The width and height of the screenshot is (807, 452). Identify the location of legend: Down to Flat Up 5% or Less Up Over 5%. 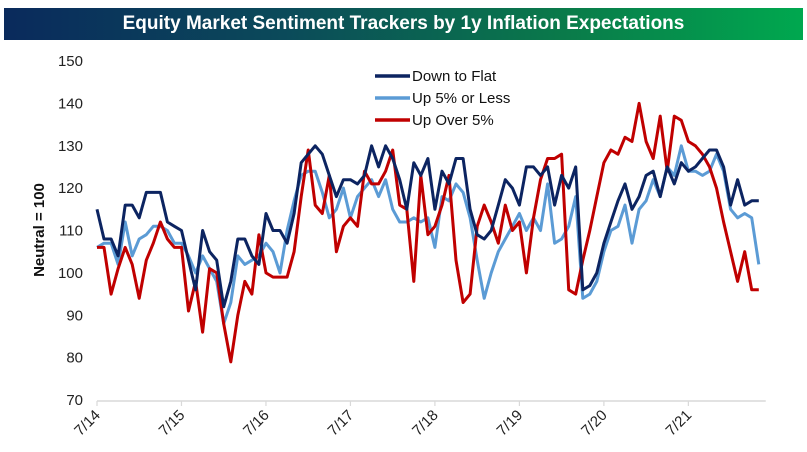
(442, 98).